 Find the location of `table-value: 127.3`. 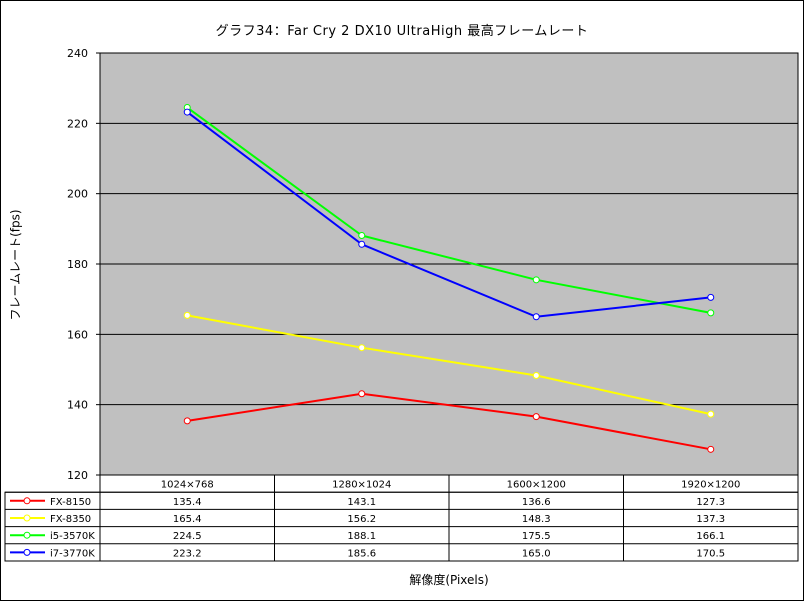

table-value: 127.3 is located at coordinates (710, 502).